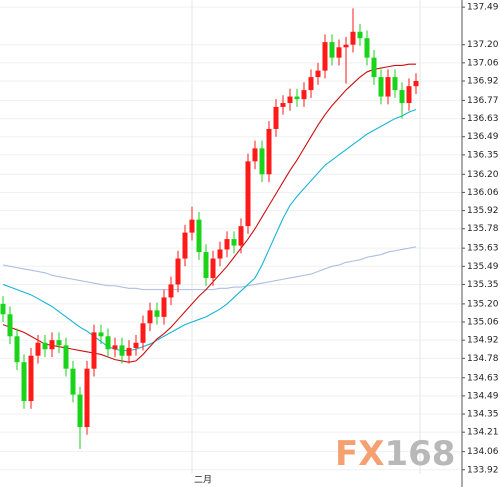 Image resolution: width=500 pixels, height=487 pixels. What do you see at coordinates (483, 378) in the screenshot?
I see `y-tick-label: 134.63` at bounding box center [483, 378].